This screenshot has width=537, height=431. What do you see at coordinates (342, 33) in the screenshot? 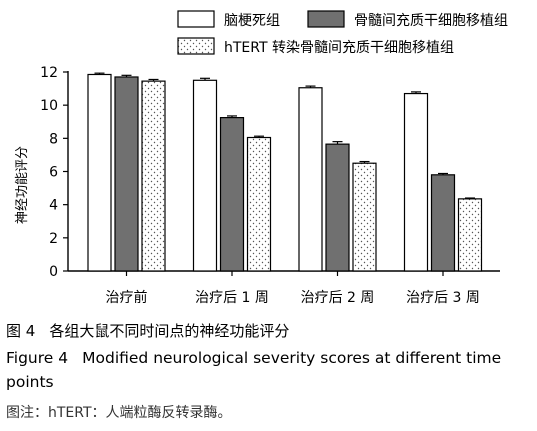
I see `legend: 脑梗死组 骨髓间充质干细胞移植组 hTERT 转染骨髓间充质干细胞移植组` at bounding box center [342, 33].